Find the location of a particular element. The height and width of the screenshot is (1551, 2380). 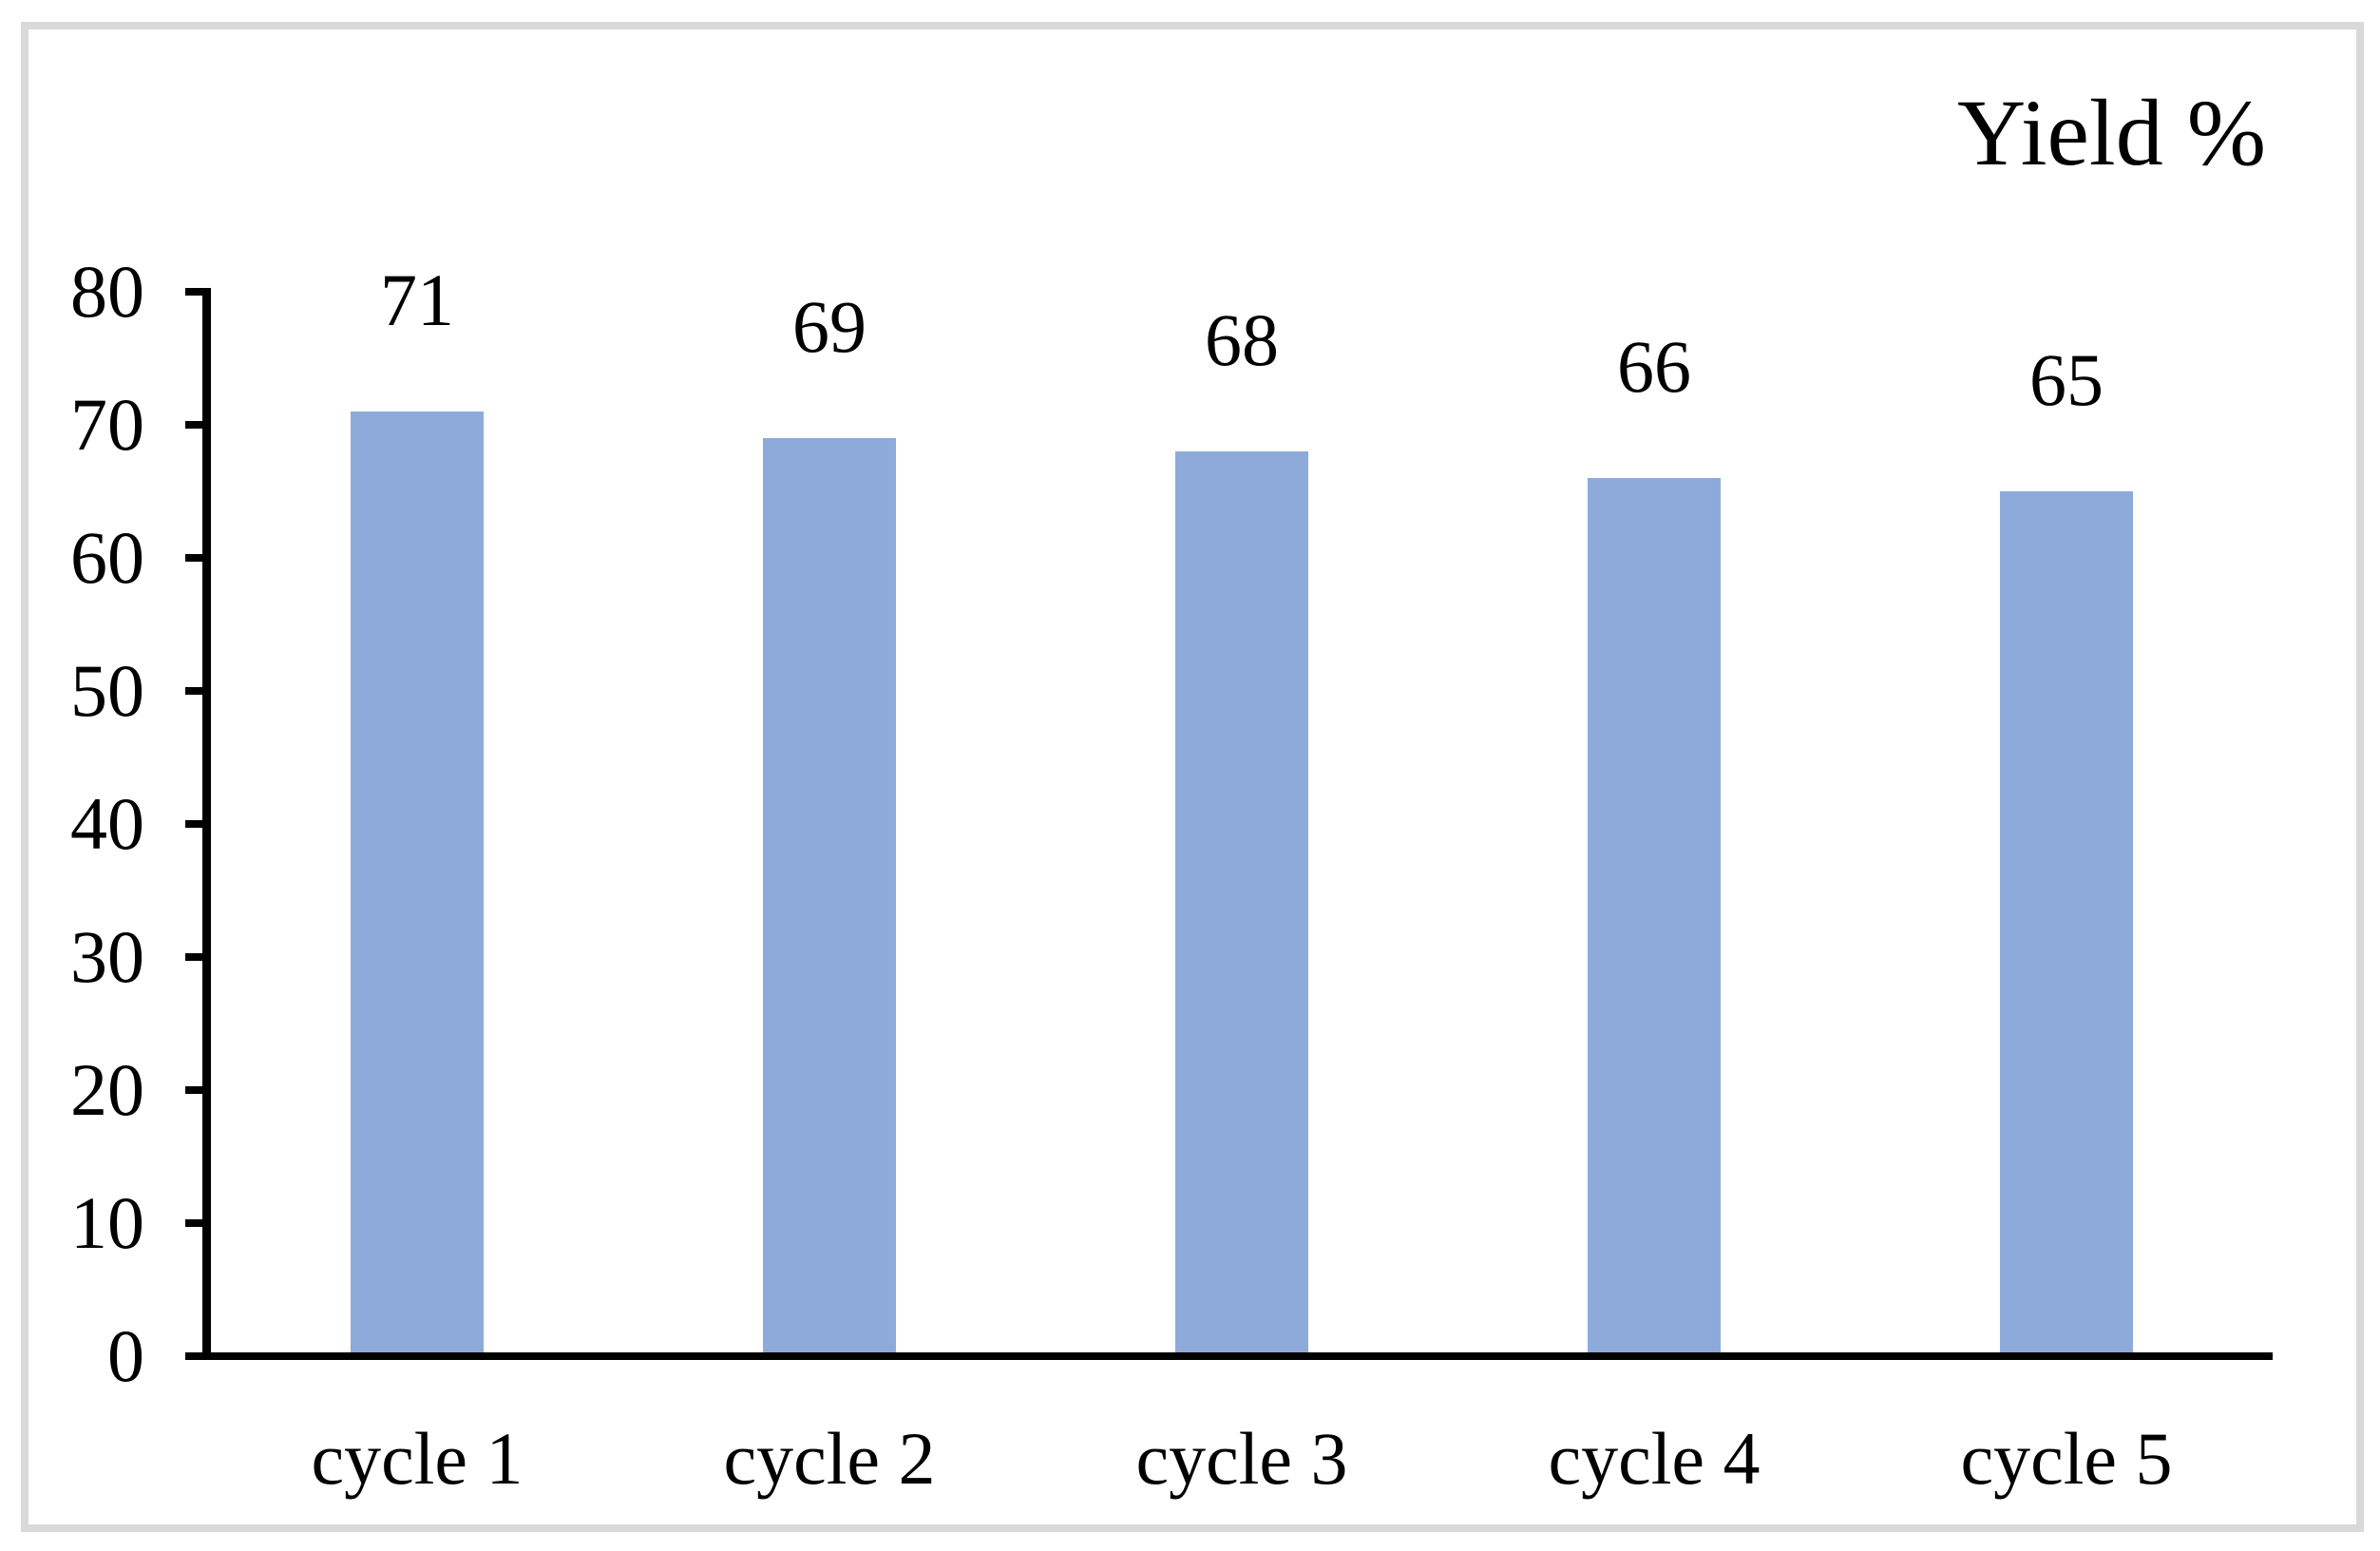

y-axis-tick-label: 50 is located at coordinates (107, 690).